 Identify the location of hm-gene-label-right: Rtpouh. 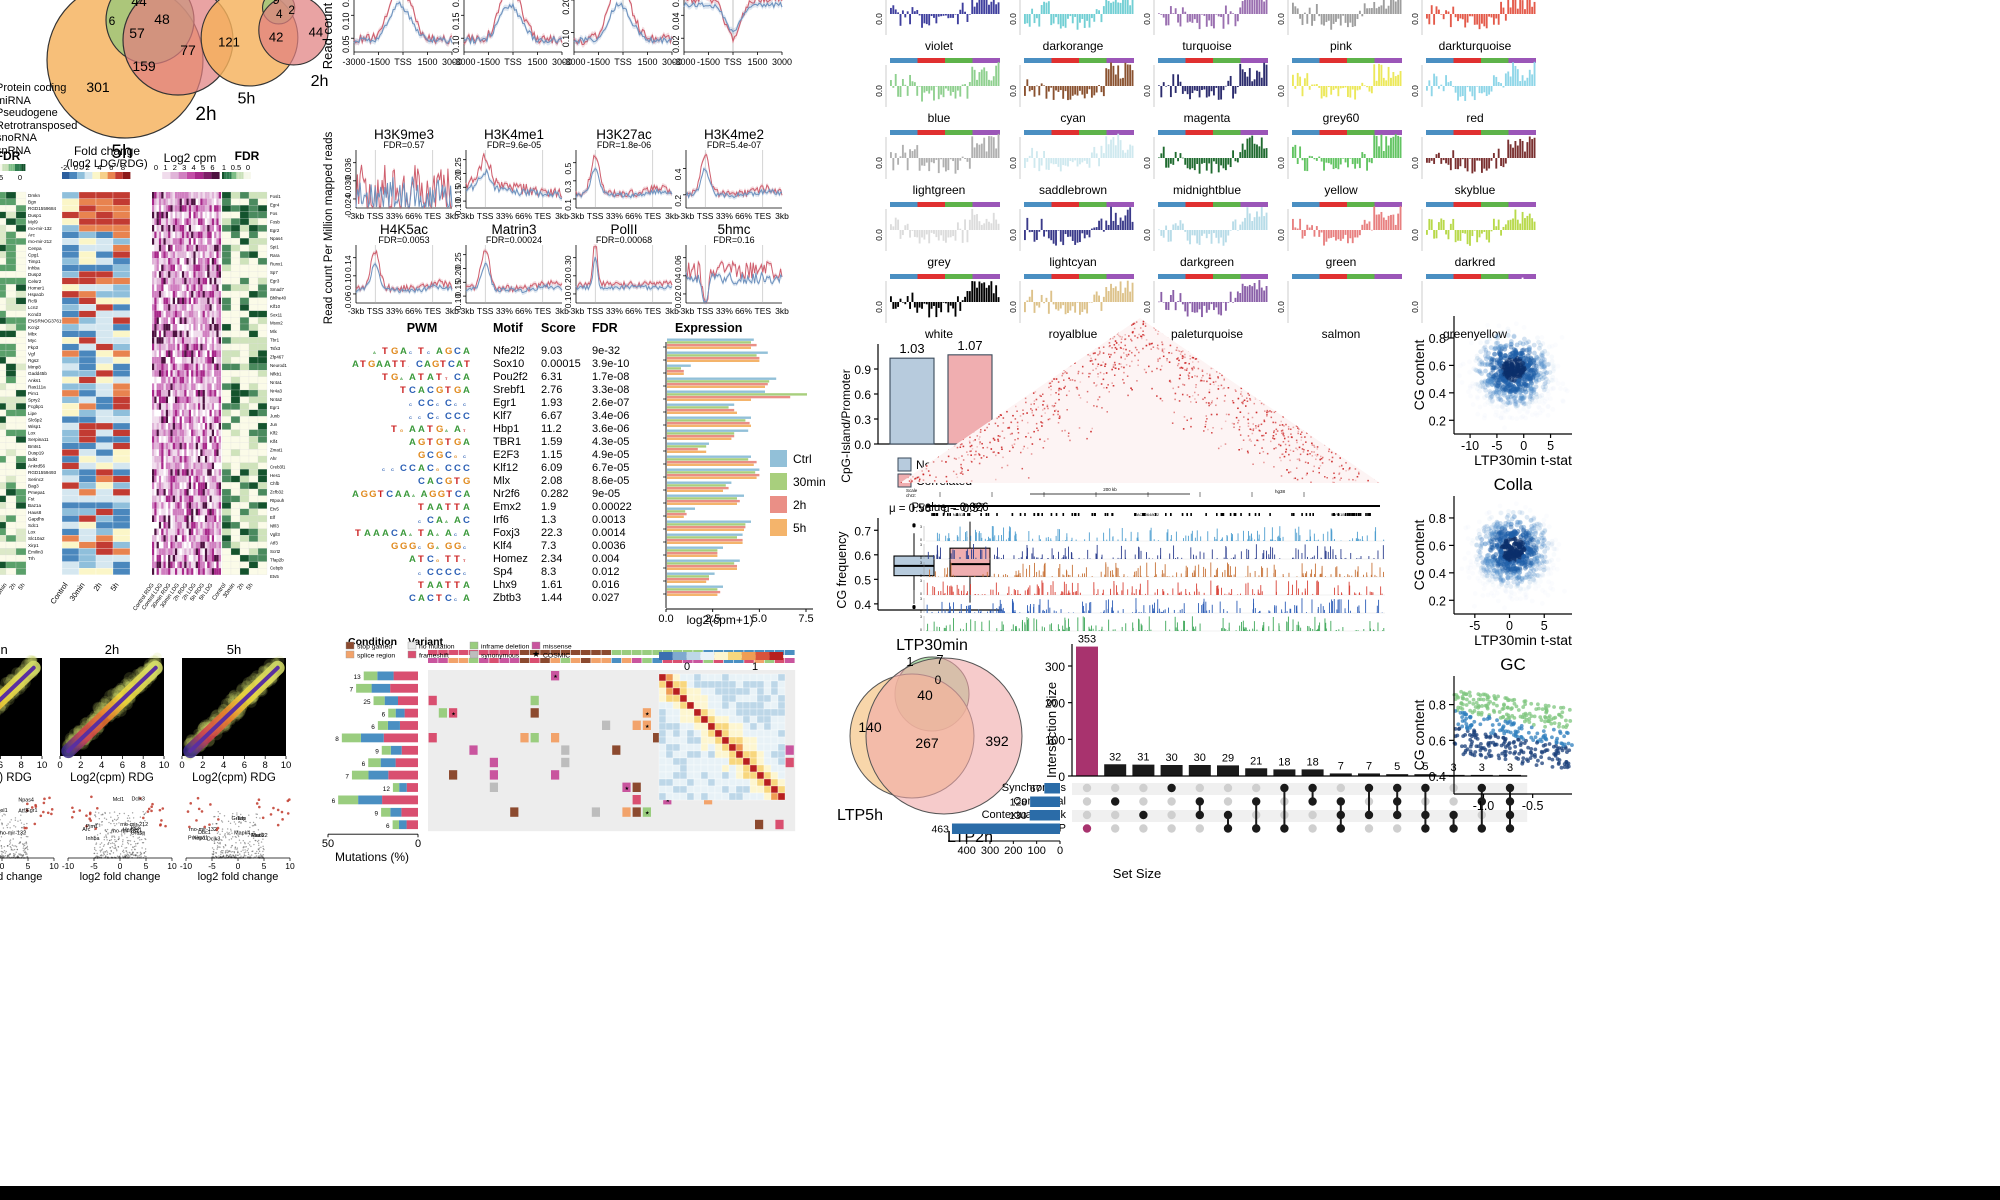
(277, 500).